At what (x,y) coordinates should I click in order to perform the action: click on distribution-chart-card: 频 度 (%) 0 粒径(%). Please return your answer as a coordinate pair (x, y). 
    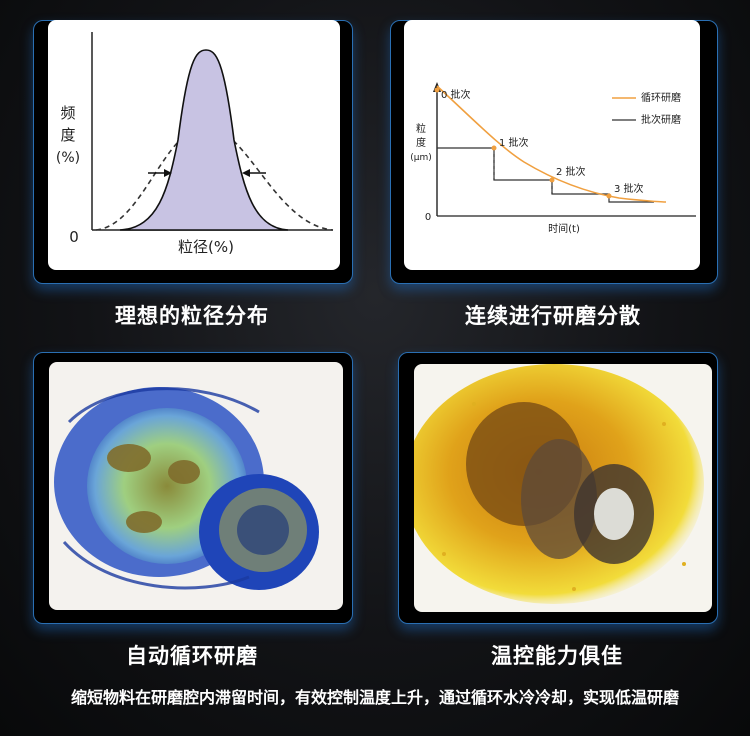
    Looking at the image, I should click on (194, 145).